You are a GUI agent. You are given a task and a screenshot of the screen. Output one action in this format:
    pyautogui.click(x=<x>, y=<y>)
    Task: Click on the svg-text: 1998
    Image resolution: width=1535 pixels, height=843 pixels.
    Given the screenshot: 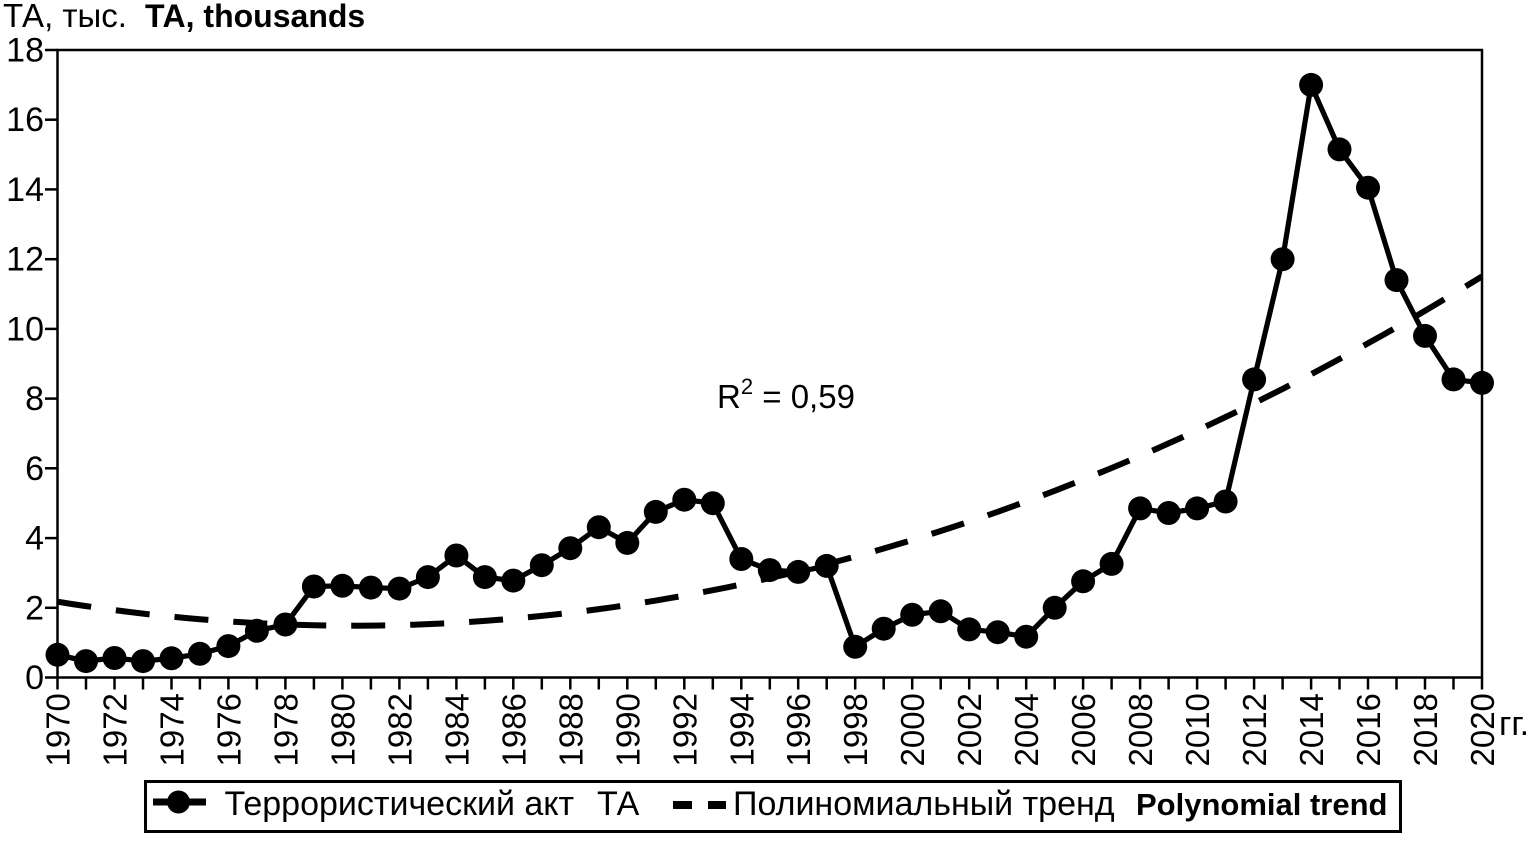 What is the action you would take?
    pyautogui.click(x=855, y=729)
    